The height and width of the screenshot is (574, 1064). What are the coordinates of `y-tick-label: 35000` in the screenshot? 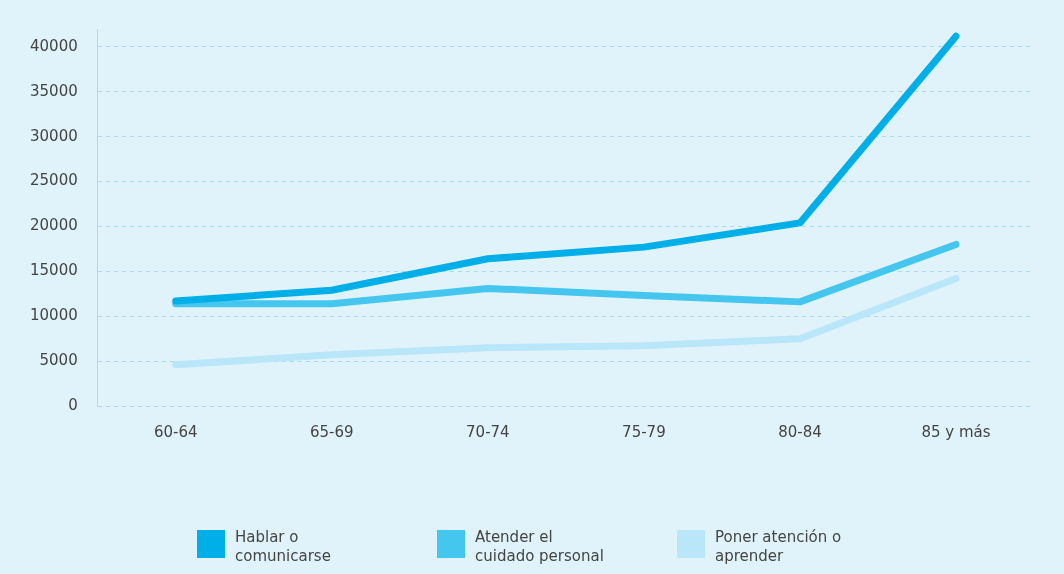 It's located at (54, 90).